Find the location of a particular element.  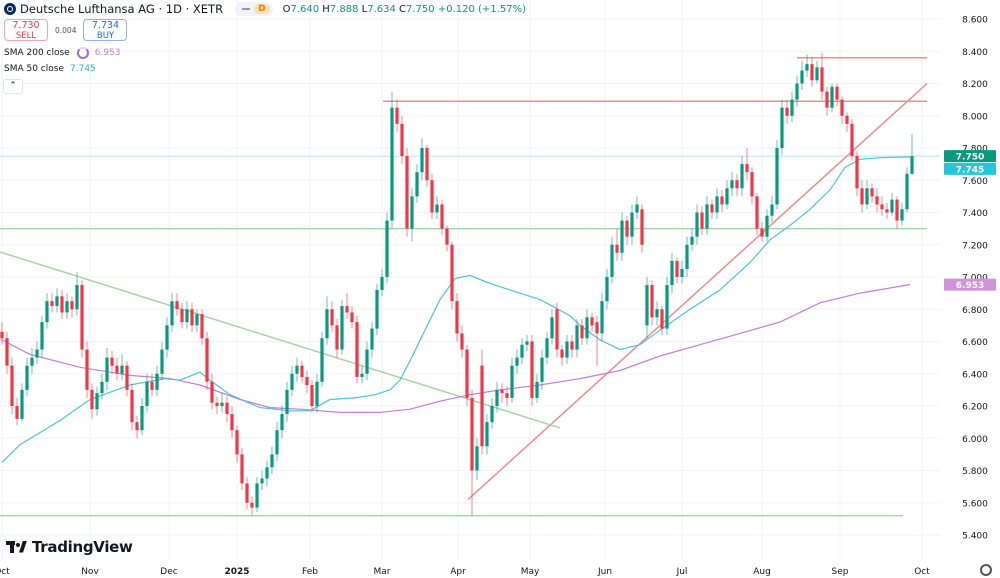

open-label: O is located at coordinates (286, 9).